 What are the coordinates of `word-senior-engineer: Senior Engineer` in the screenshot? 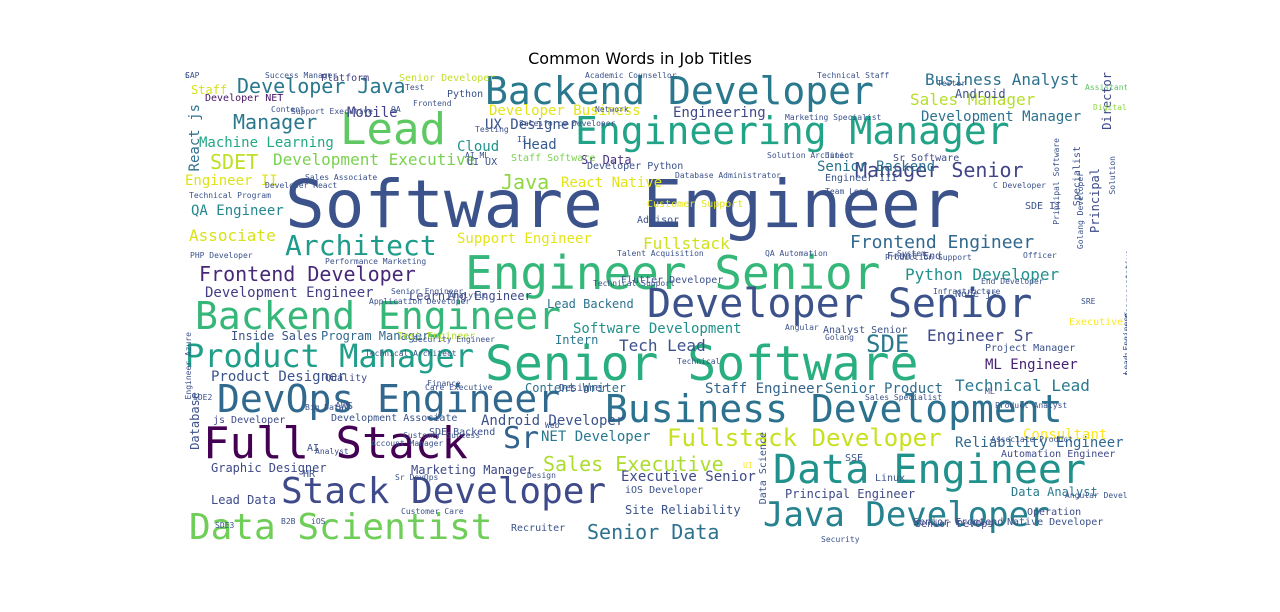 It's located at (427, 291).